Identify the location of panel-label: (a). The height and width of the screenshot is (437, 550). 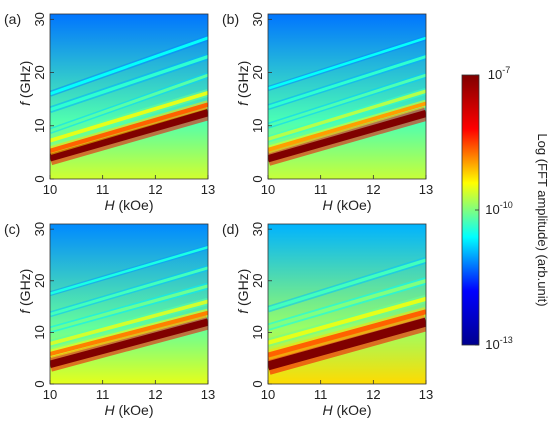
(12, 19).